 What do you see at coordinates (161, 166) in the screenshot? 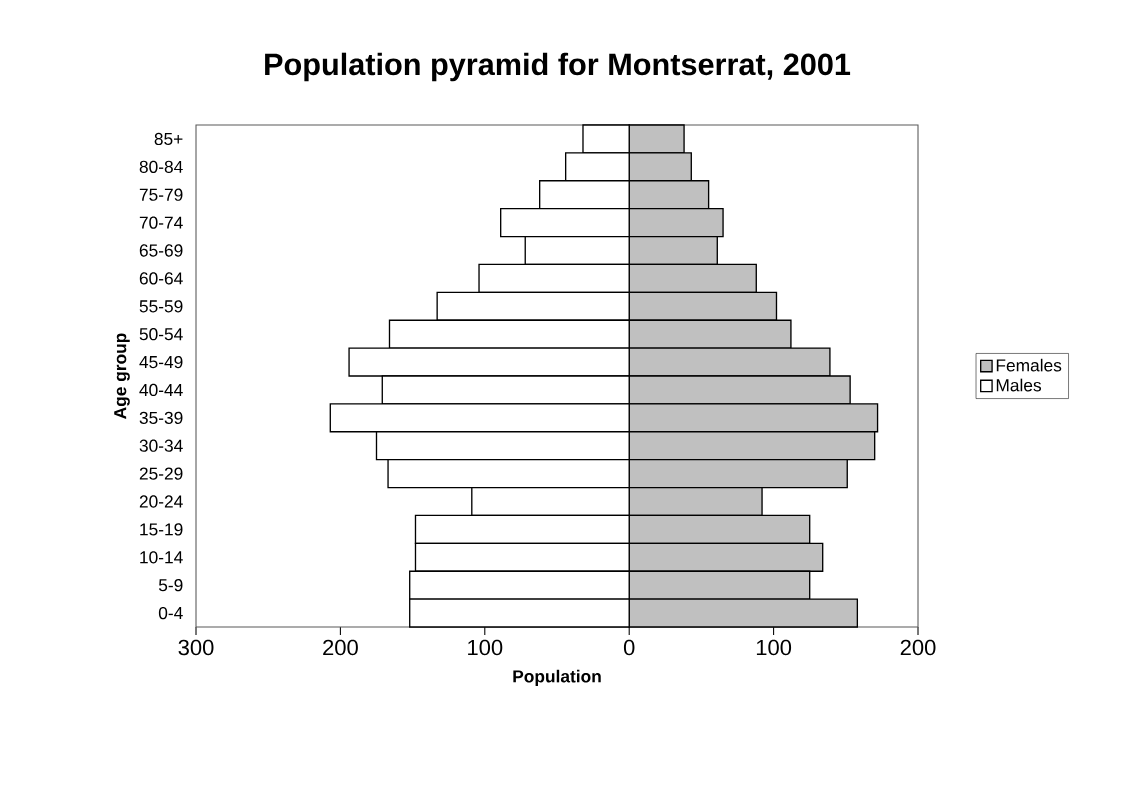
I see `y-tick-label: 80-84` at bounding box center [161, 166].